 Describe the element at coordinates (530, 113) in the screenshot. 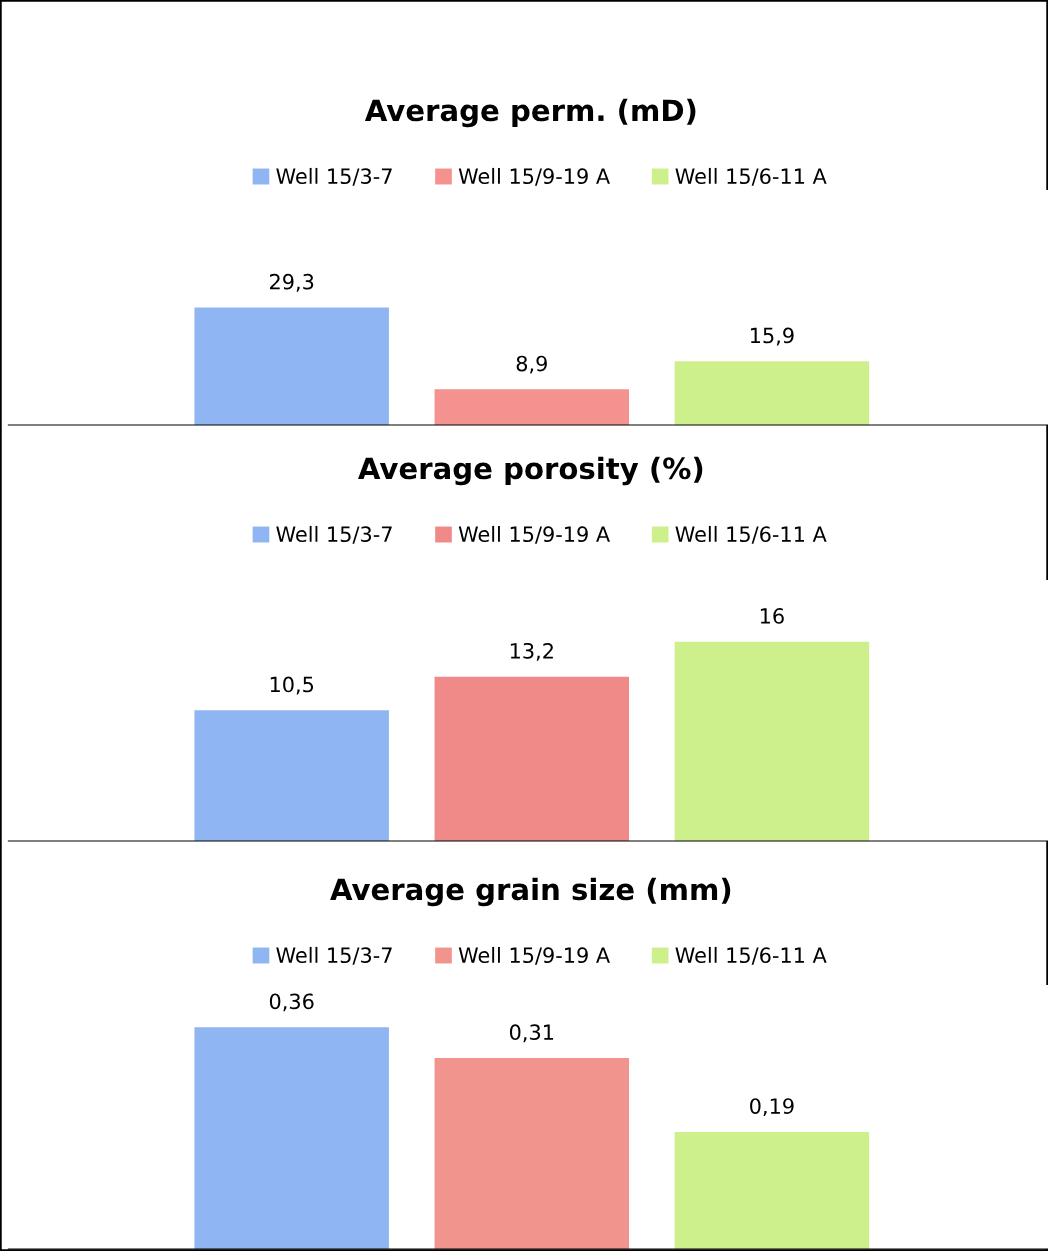

I see `chart-title: Average perm. (mD)` at that location.